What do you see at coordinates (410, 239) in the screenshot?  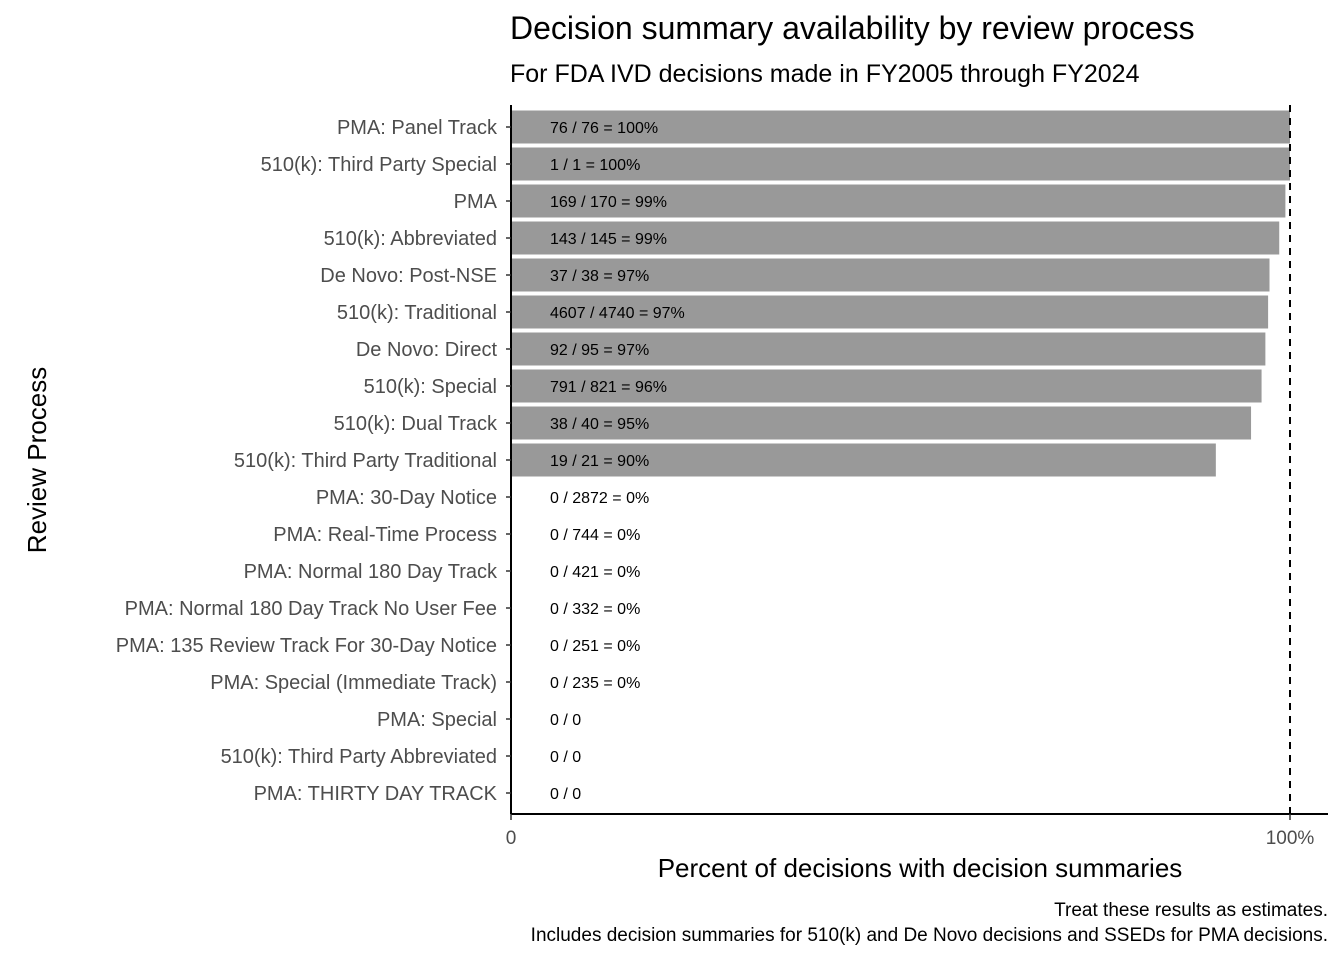 I see `y-tick-label: 510(k): Abbreviated` at bounding box center [410, 239].